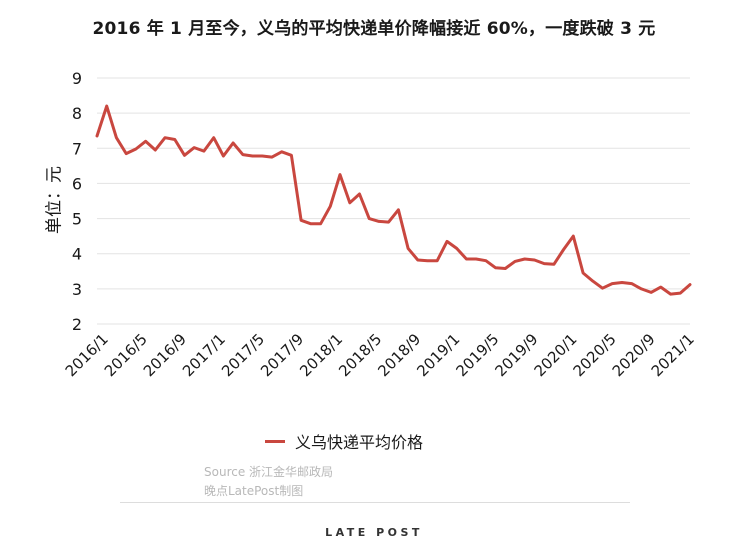 This screenshot has height=554, width=748. I want to click on x-tick-label: 2018/9, so click(399, 355).